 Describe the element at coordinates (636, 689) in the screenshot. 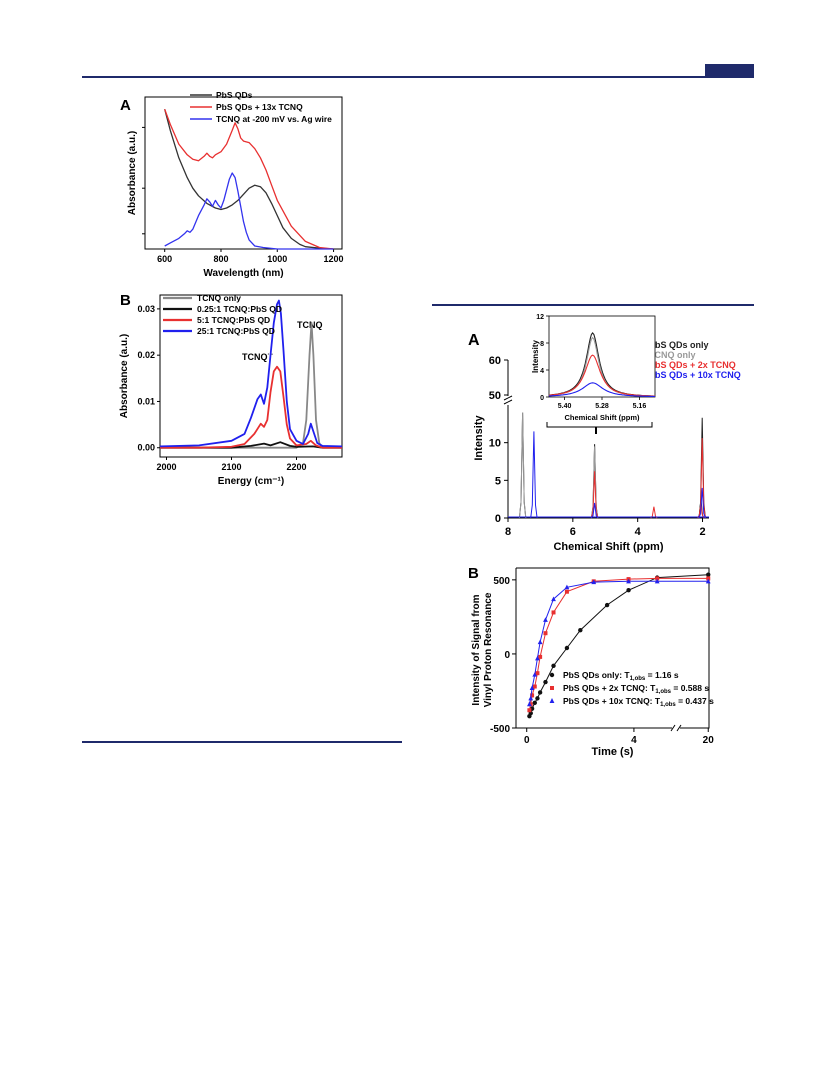

I see `legend-label: PbS QDs + 2x TCNQ: T1,obs = 0.588 s` at that location.